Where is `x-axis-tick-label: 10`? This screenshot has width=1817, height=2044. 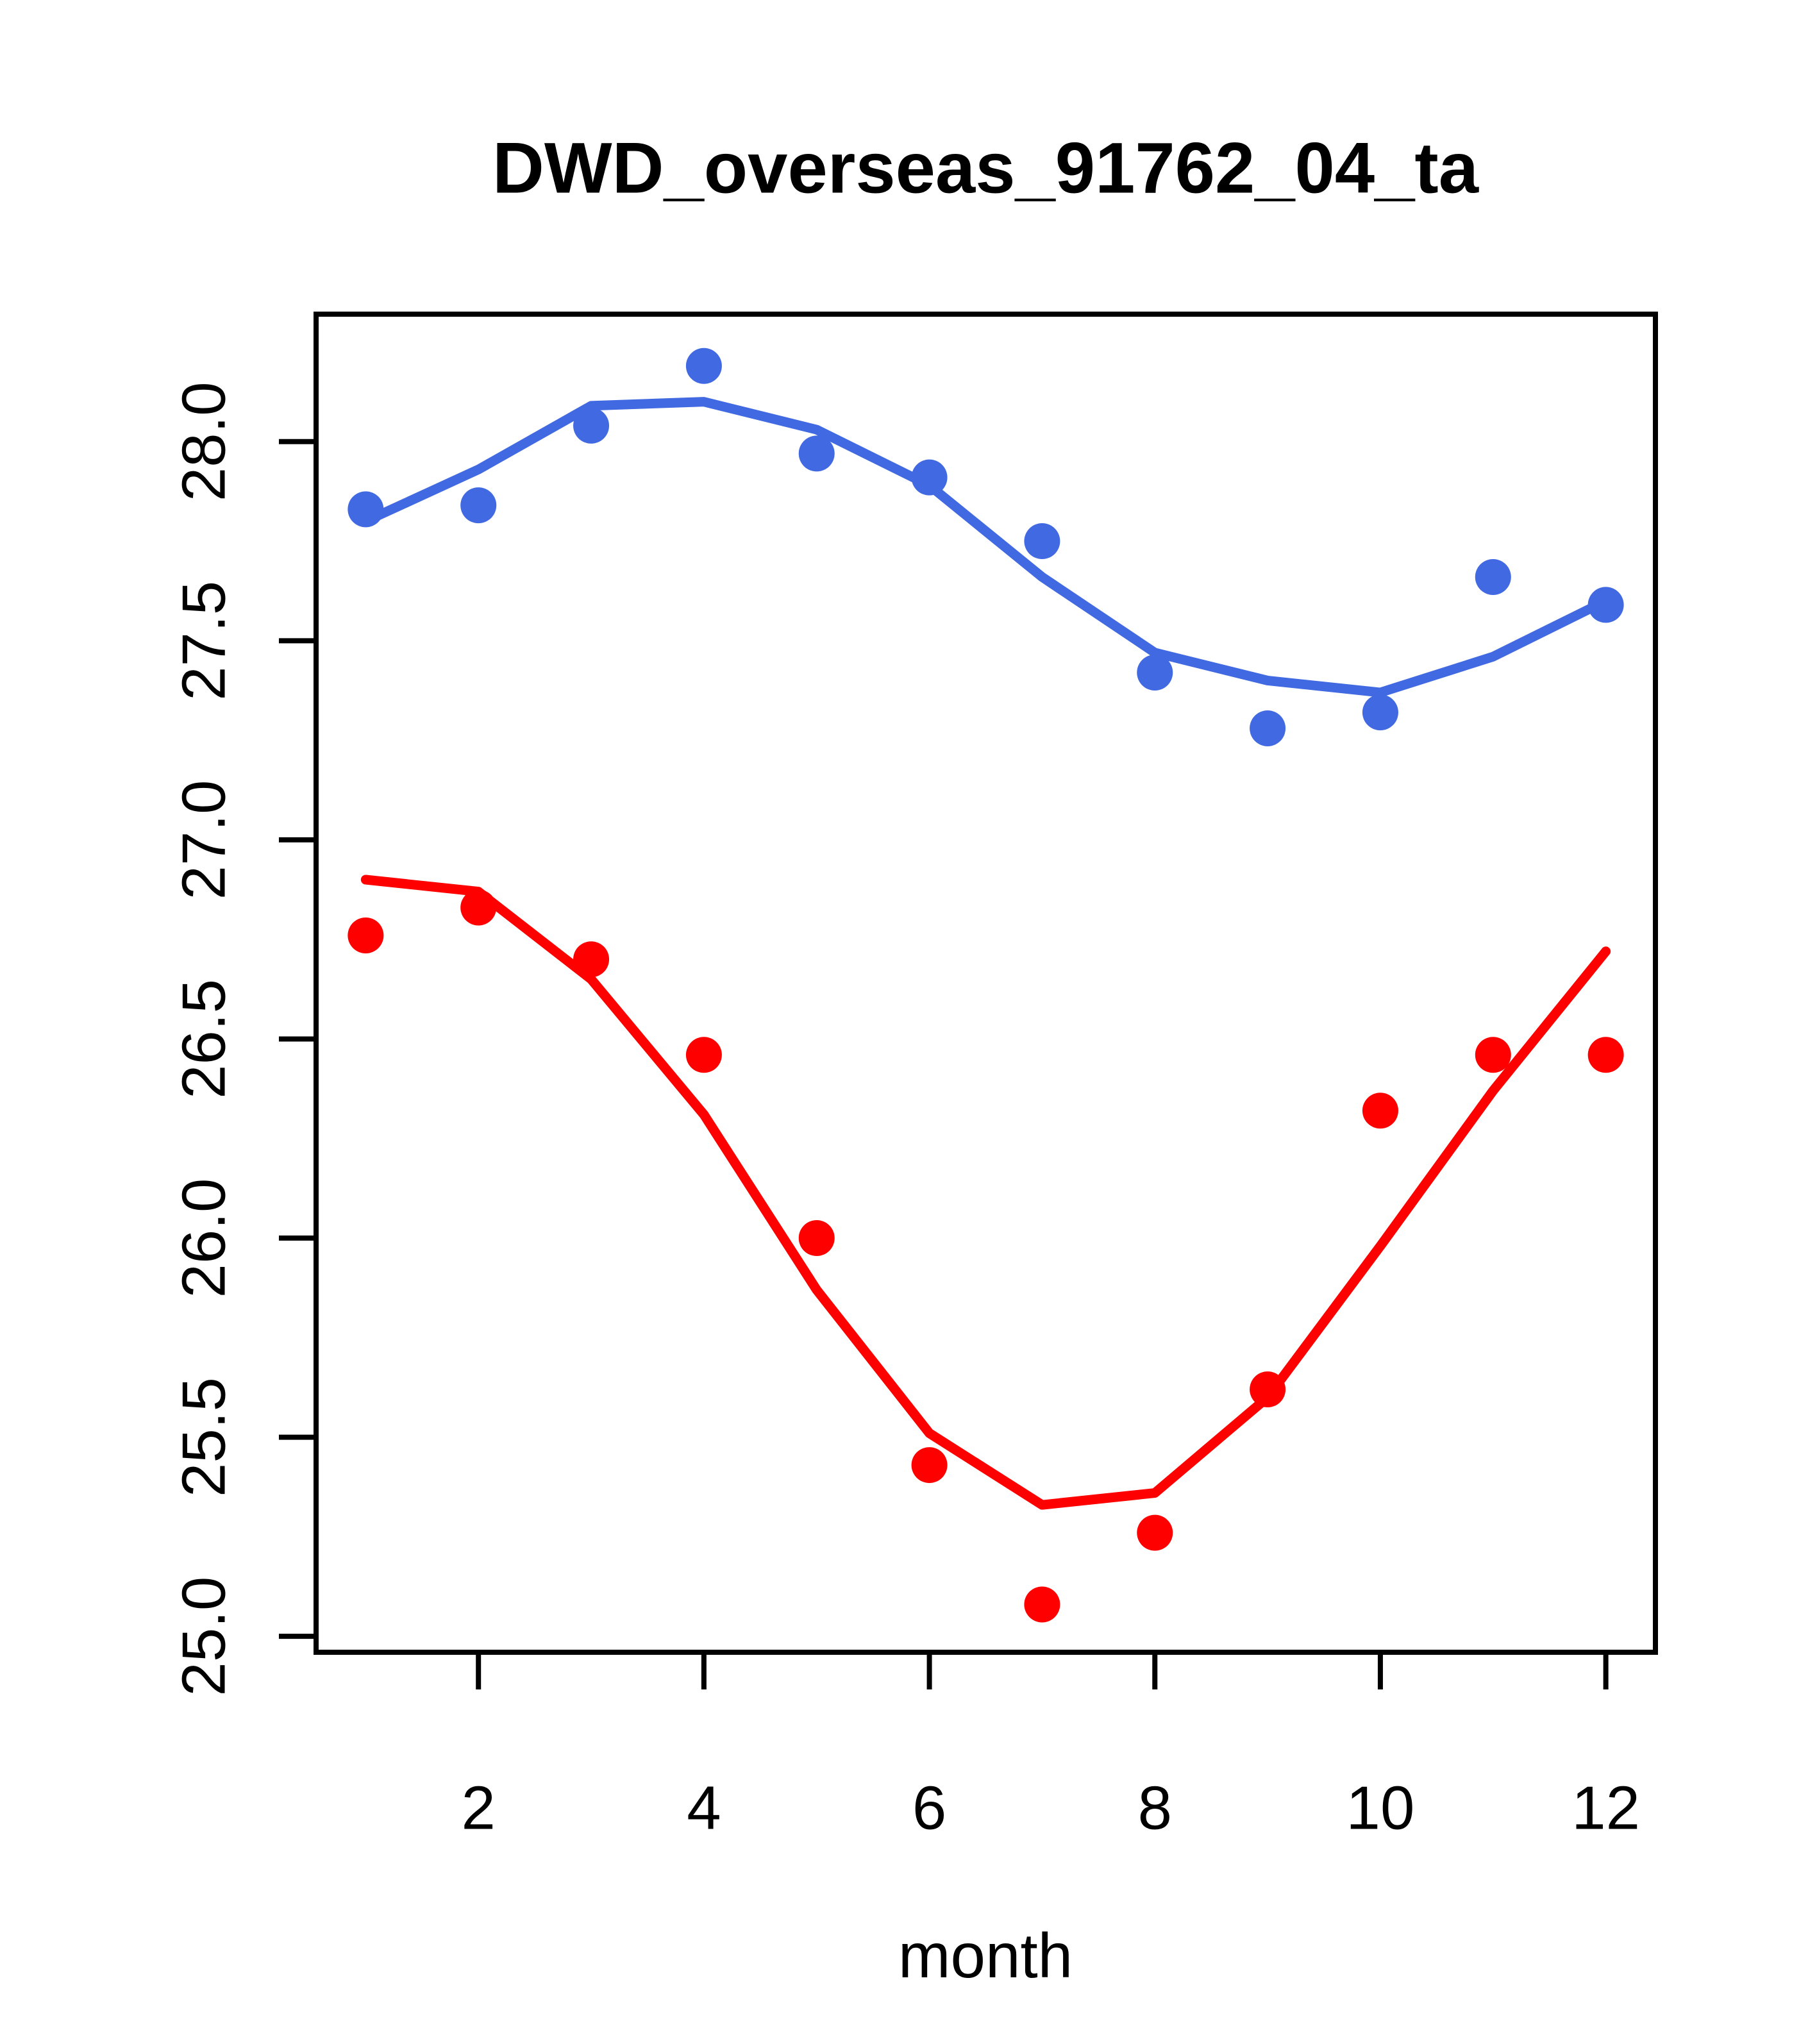
x-axis-tick-label: 10 is located at coordinates (1381, 1809).